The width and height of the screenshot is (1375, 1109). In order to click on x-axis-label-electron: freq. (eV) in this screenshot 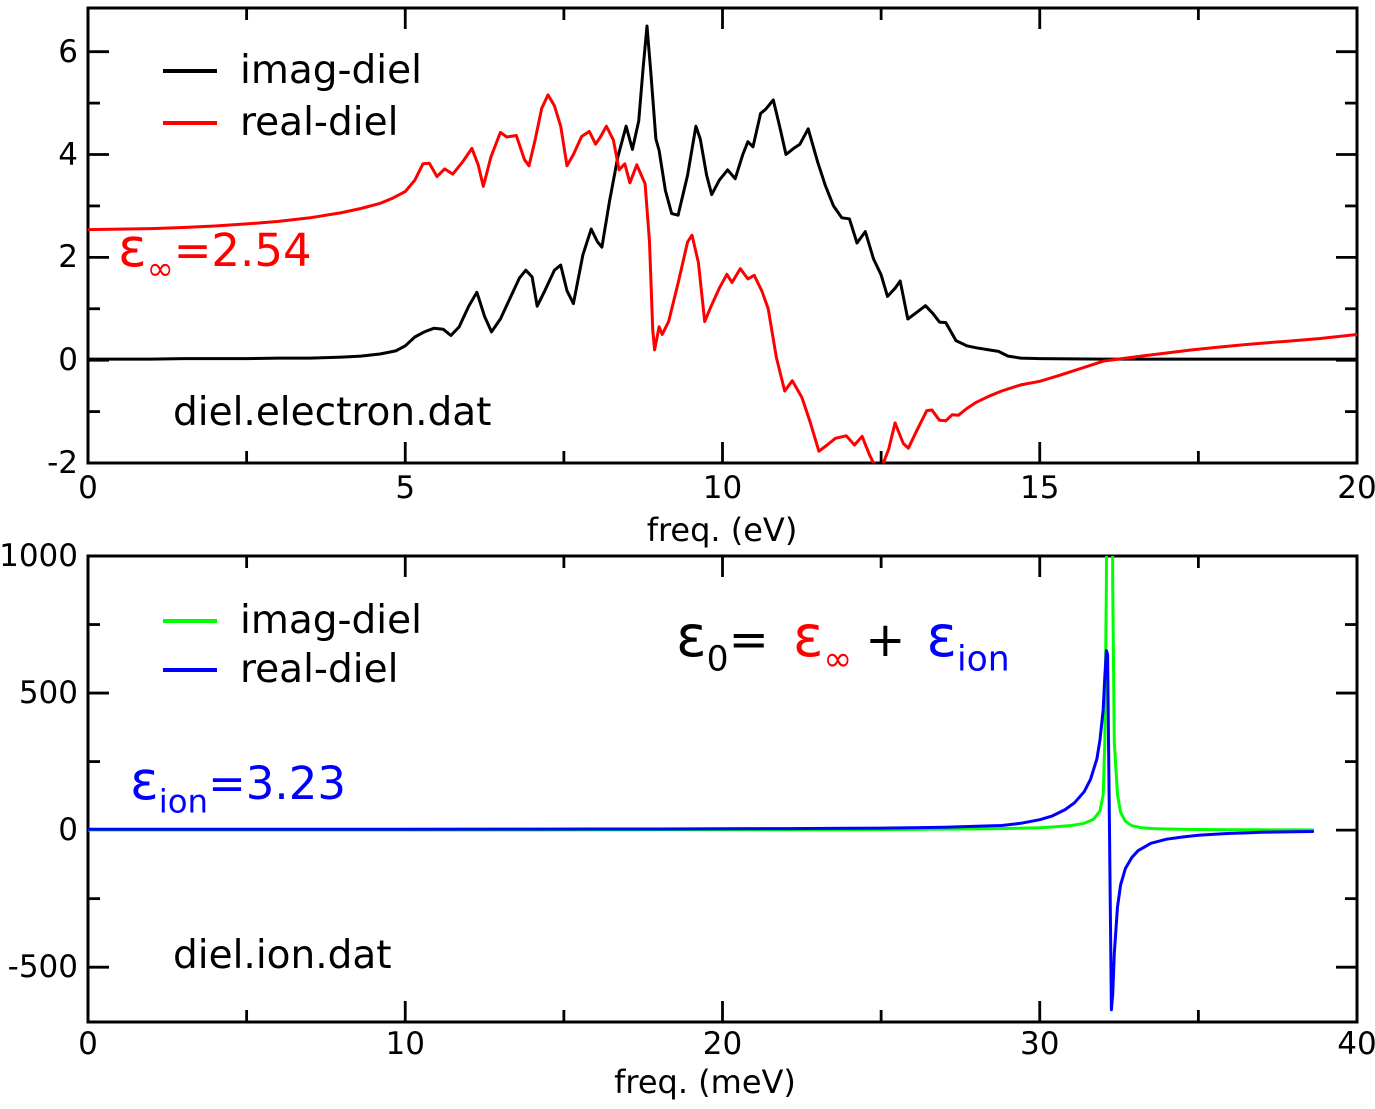, I will do `click(722, 530)`.